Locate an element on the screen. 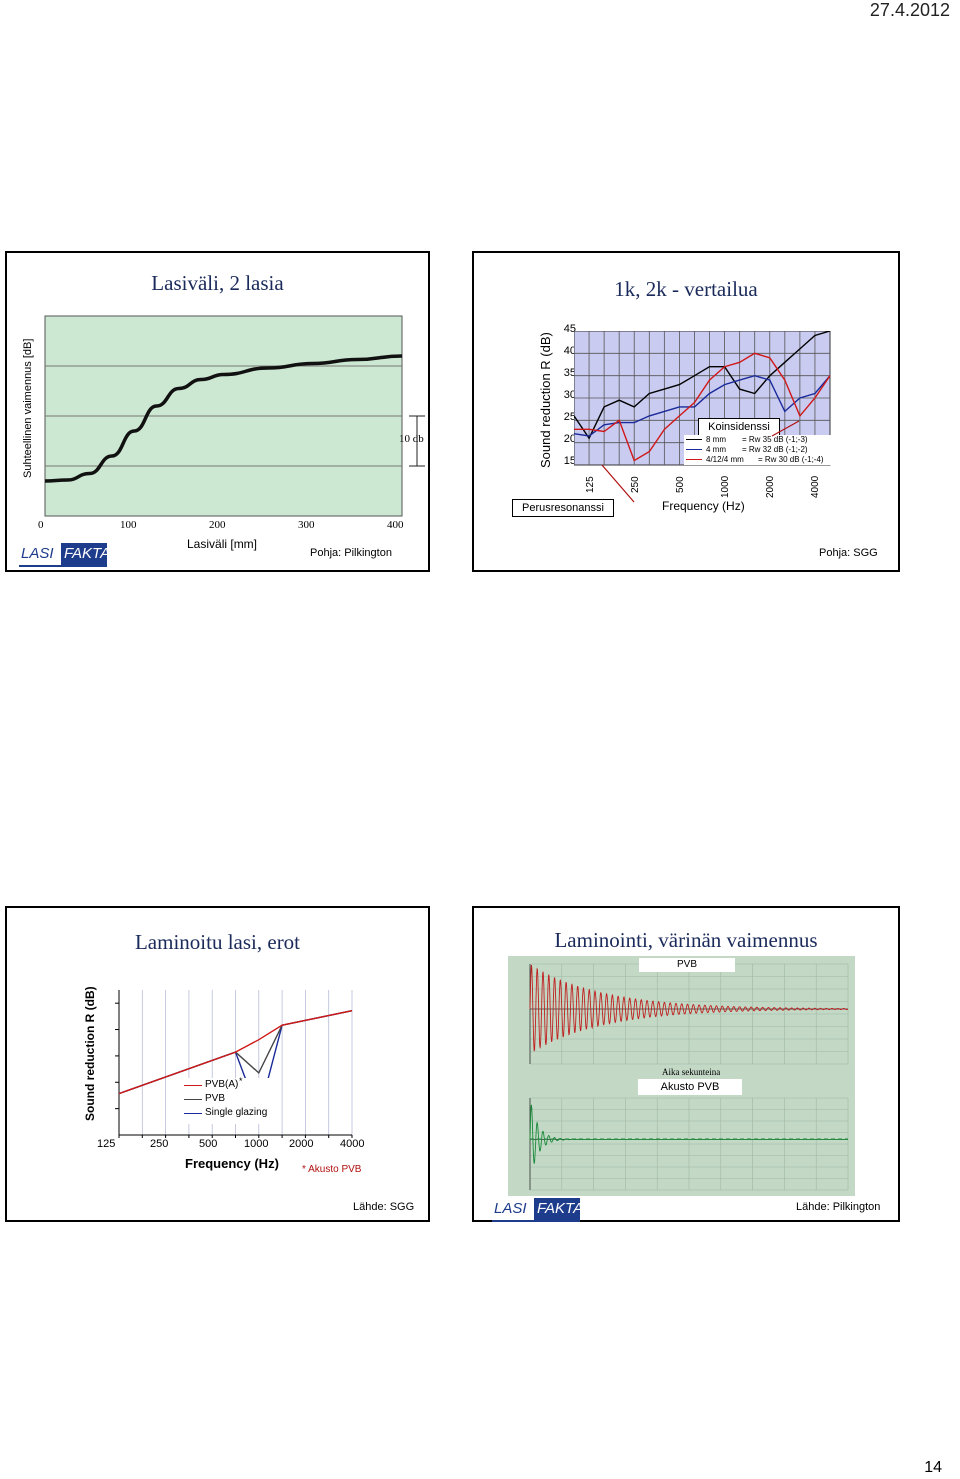 The height and width of the screenshot is (1479, 960). x-tick-100: 100 is located at coordinates (128, 525).